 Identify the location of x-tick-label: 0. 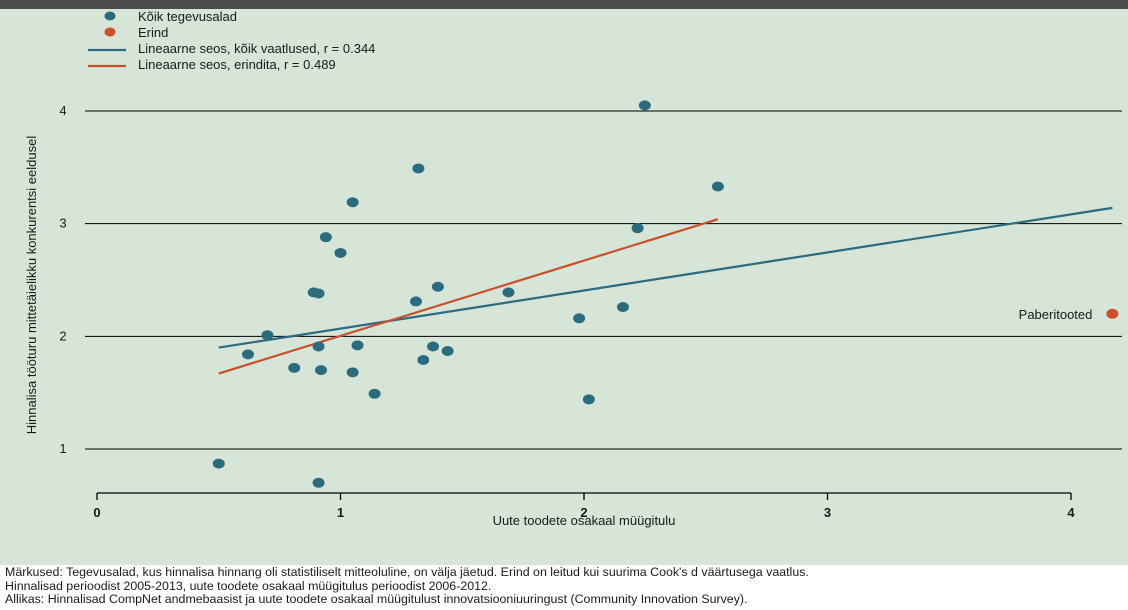
(96, 512).